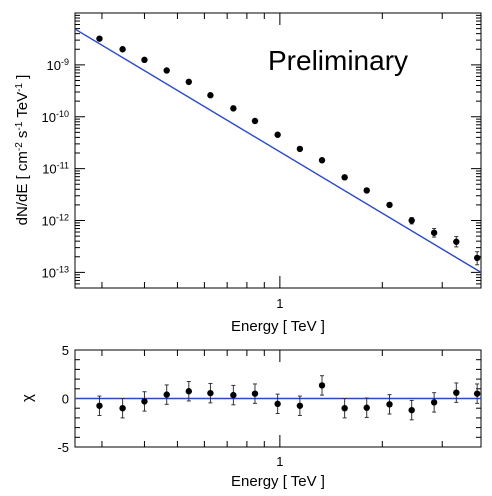  I want to click on top-y-axis-title: dN/dE [ cm-2 s-1 TeV-1 ], so click(23, 150).